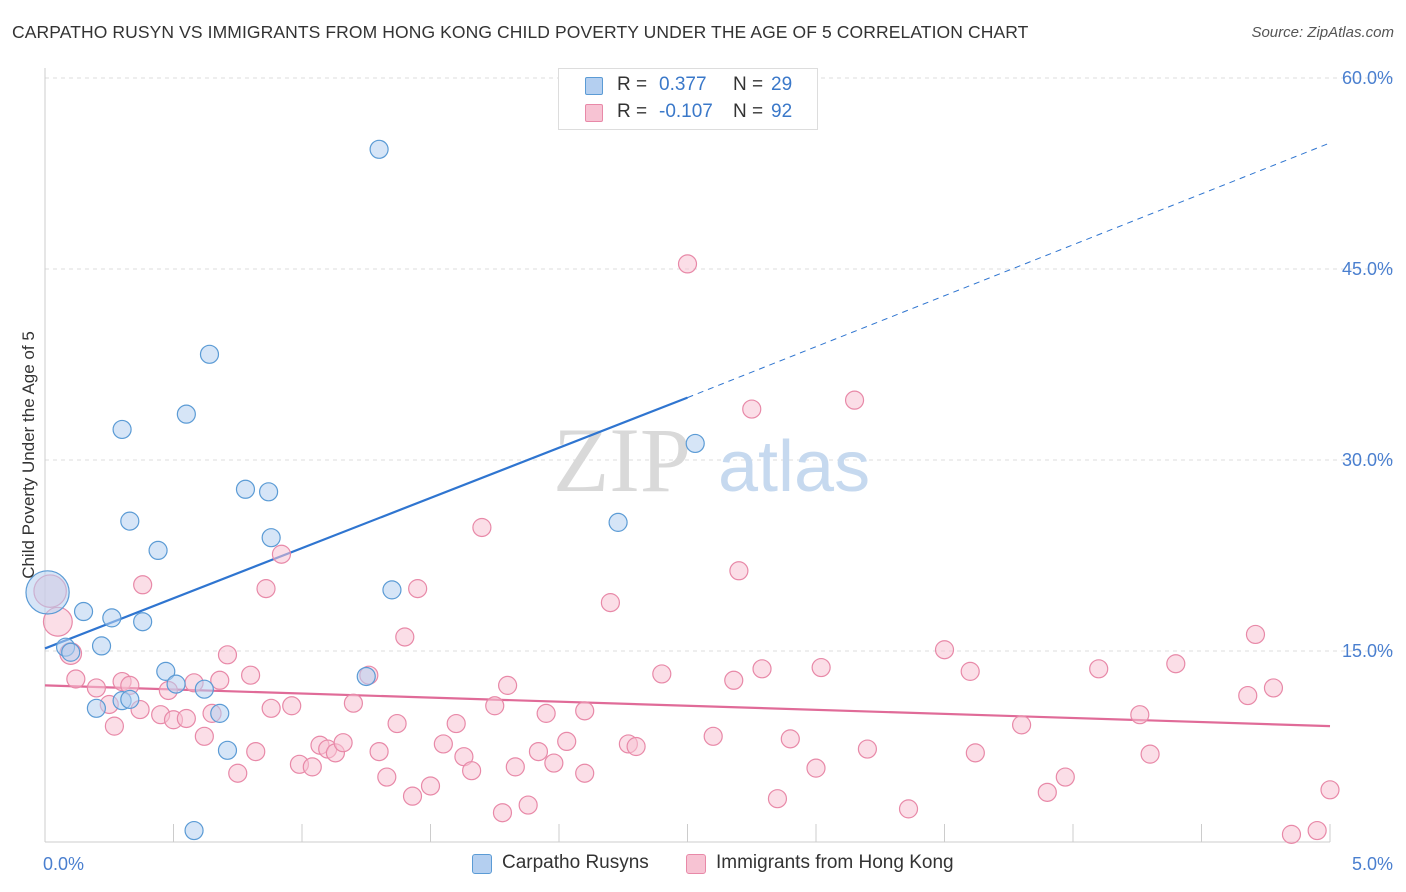 The height and width of the screenshot is (892, 1406). I want to click on trend-line-carpatho-extension, so click(1009, 270).